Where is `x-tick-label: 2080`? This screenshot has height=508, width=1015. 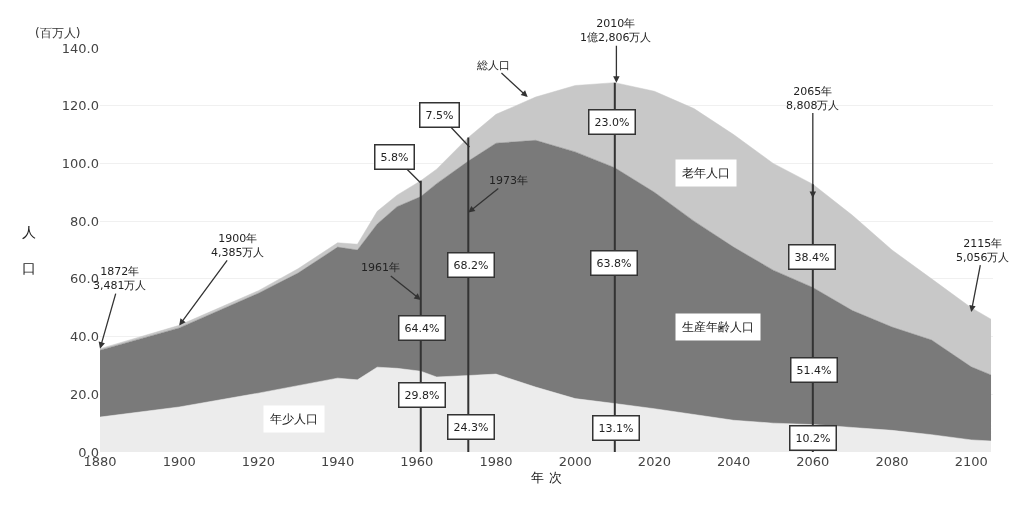
x-tick-label: 2080 is located at coordinates (892, 461).